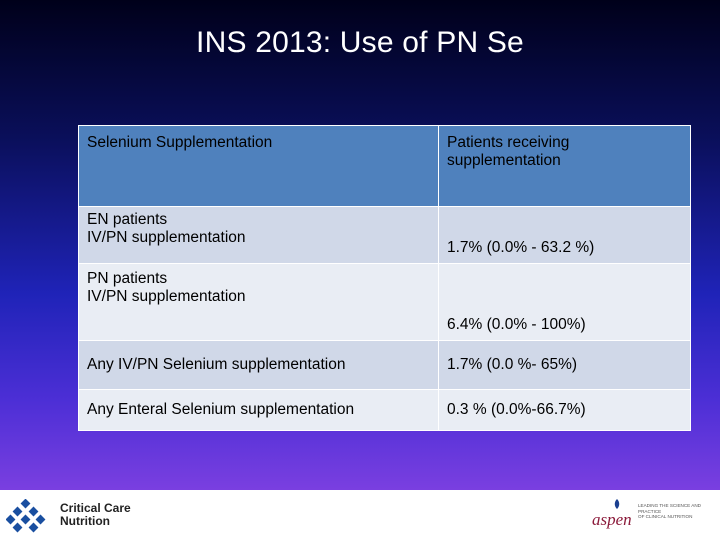  What do you see at coordinates (564, 365) in the screenshot?
I see `row-value: 1.7% (0.0 %- 65%)` at bounding box center [564, 365].